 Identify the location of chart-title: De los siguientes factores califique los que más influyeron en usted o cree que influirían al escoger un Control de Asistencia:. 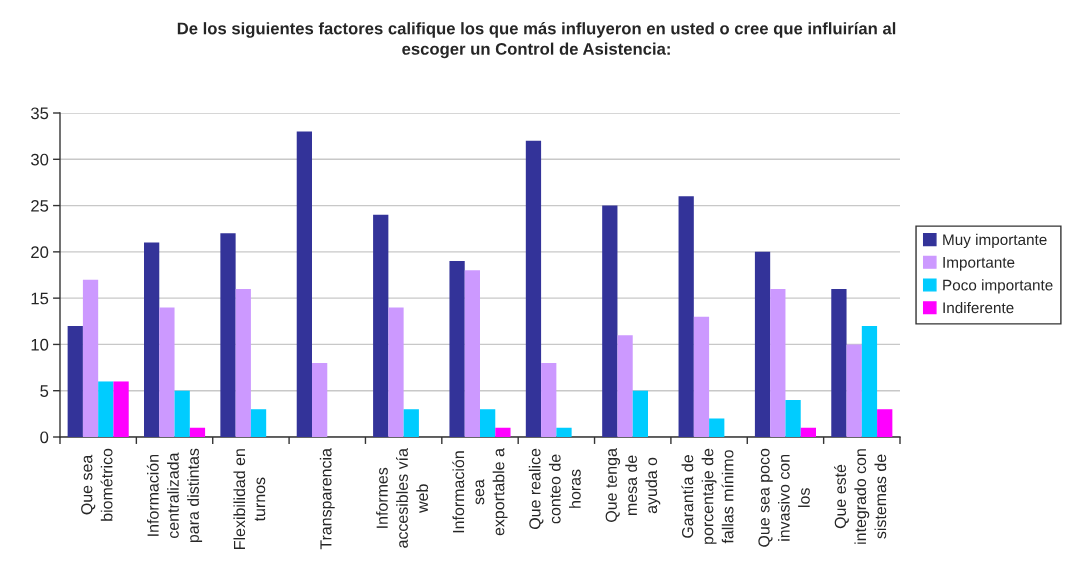
(536, 40).